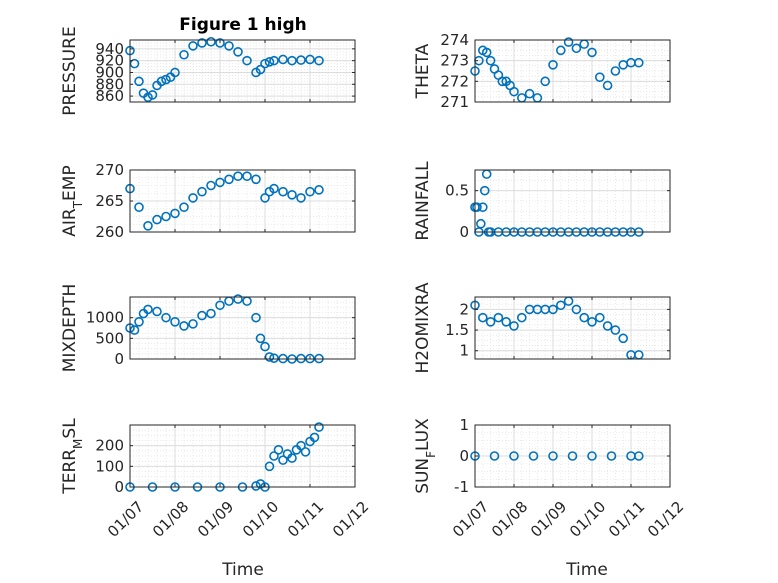  Describe the element at coordinates (509, 519) in the screenshot. I see `x-tick-label: 01/08` at that location.